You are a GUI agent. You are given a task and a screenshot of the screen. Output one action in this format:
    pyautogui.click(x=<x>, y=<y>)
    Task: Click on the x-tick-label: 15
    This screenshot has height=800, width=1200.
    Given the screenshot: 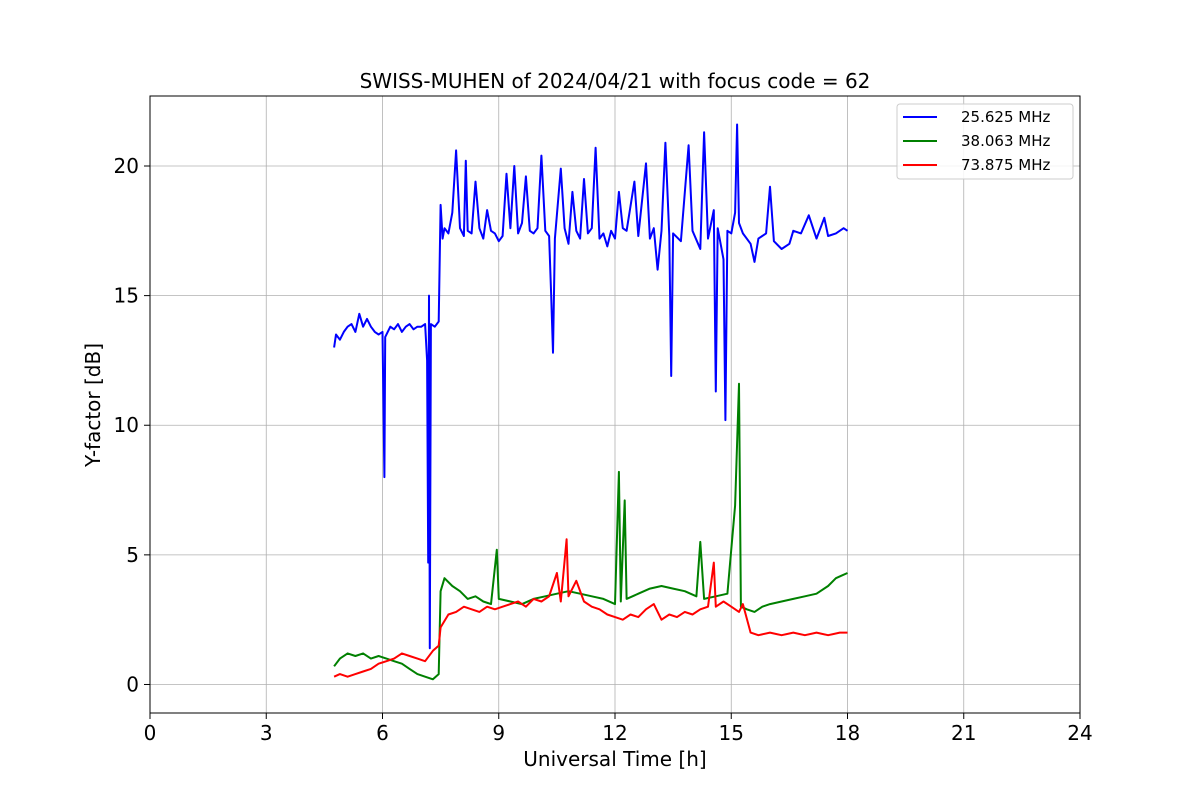 What is the action you would take?
    pyautogui.click(x=731, y=733)
    